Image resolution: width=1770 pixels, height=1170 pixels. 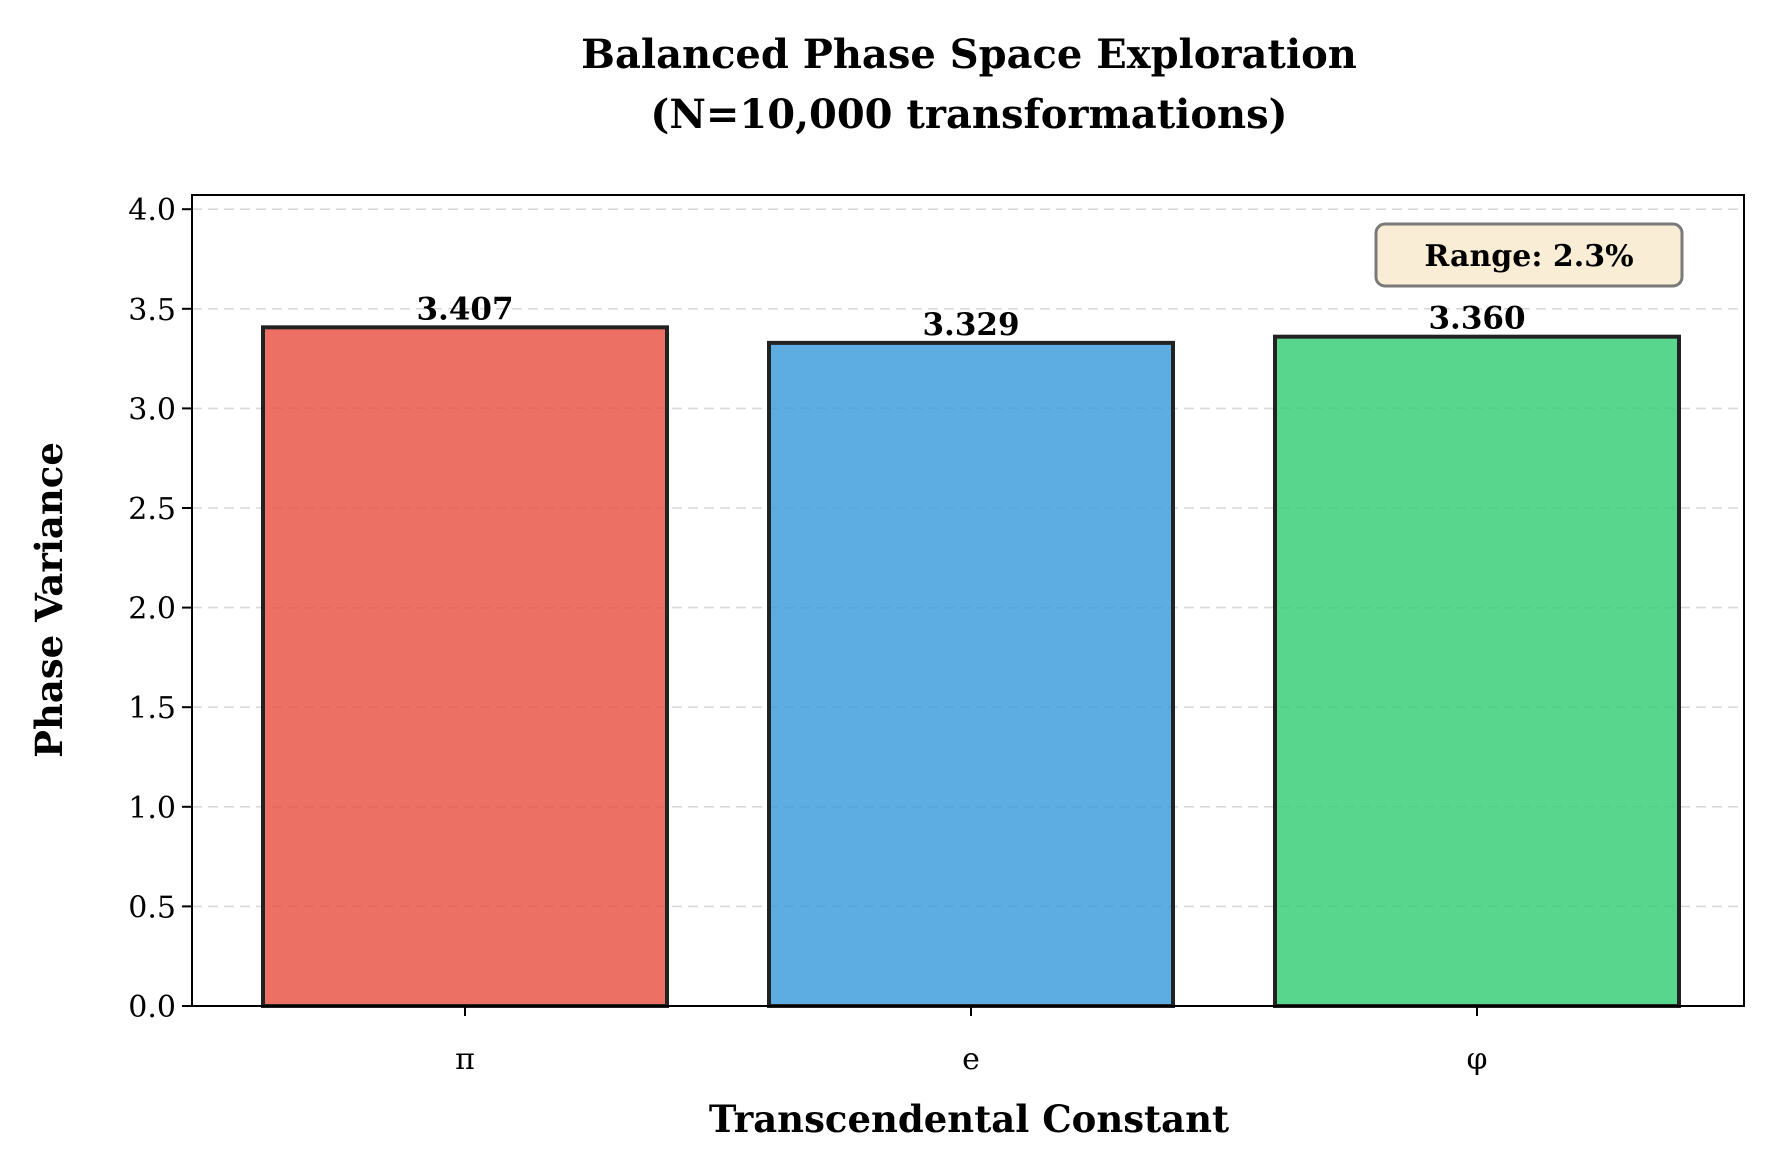 I want to click on y-axis-ticks: 0.0 0.5 1.0 1.5 2.0 2.5 3.0 3.5 4.0, so click(x=160, y=609).